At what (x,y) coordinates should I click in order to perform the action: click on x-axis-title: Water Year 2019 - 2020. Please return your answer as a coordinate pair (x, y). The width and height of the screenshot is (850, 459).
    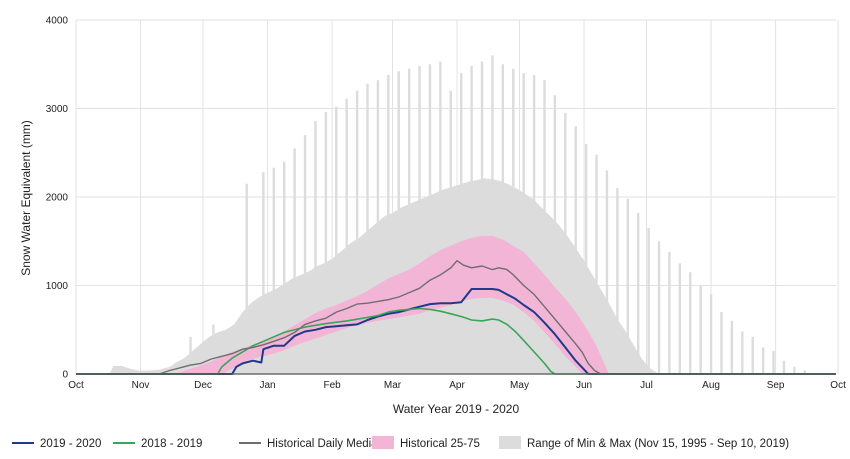
    Looking at the image, I should click on (456, 409).